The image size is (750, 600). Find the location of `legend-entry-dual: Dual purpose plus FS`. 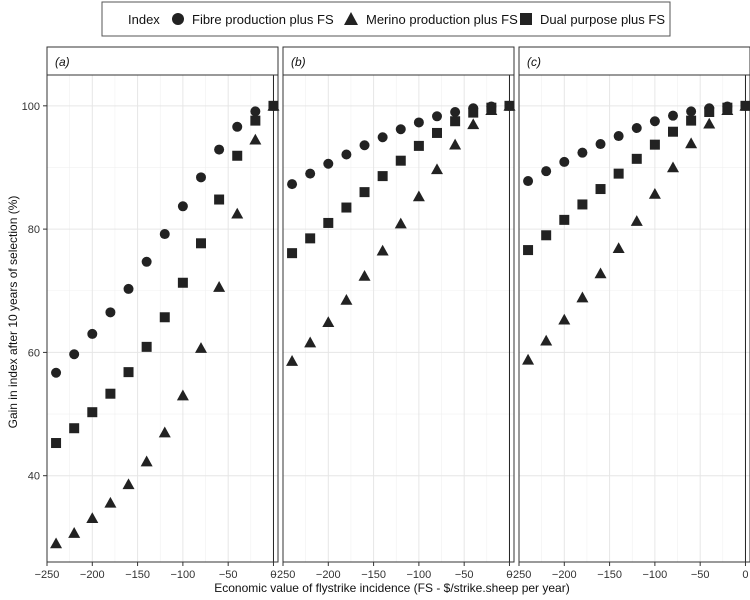

legend-entry-dual: Dual purpose plus FS is located at coordinates (592, 19).